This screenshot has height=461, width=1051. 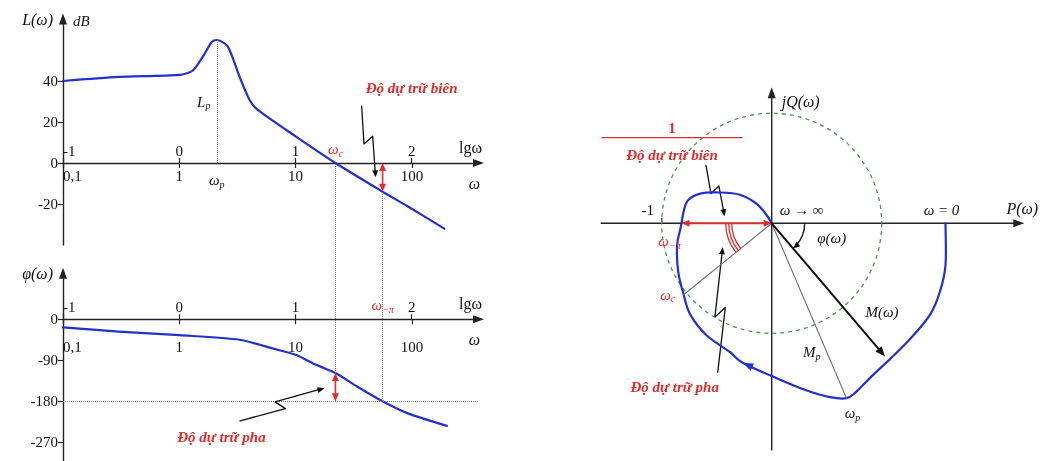 What do you see at coordinates (411, 87) in the screenshot?
I see `annotation: Độ dự trữ biên` at bounding box center [411, 87].